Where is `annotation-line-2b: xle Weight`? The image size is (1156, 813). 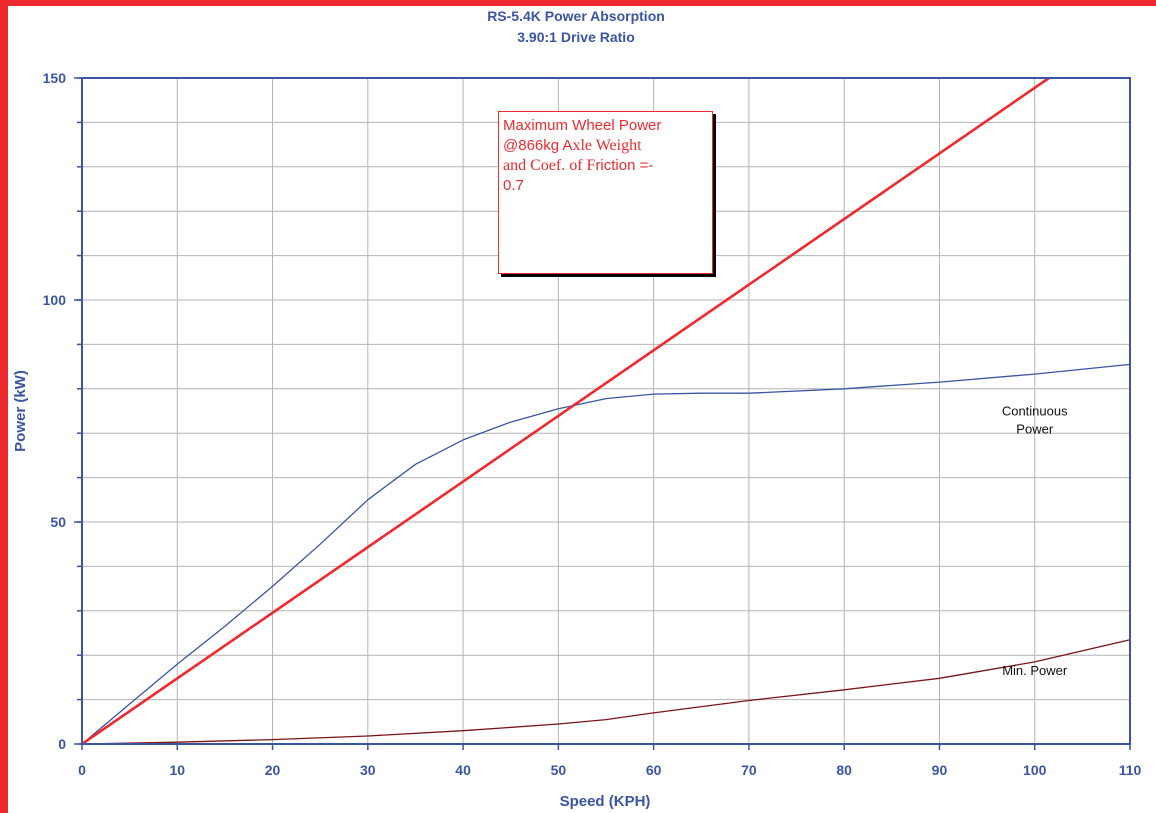 annotation-line-2b: xle Weight is located at coordinates (607, 145).